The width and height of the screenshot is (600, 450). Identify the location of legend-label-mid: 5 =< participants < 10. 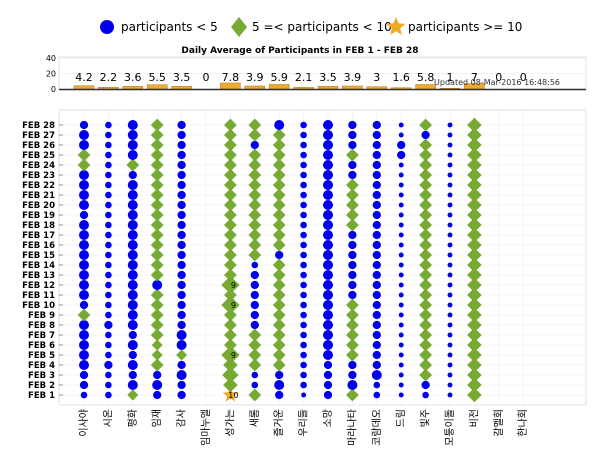
(322, 27).